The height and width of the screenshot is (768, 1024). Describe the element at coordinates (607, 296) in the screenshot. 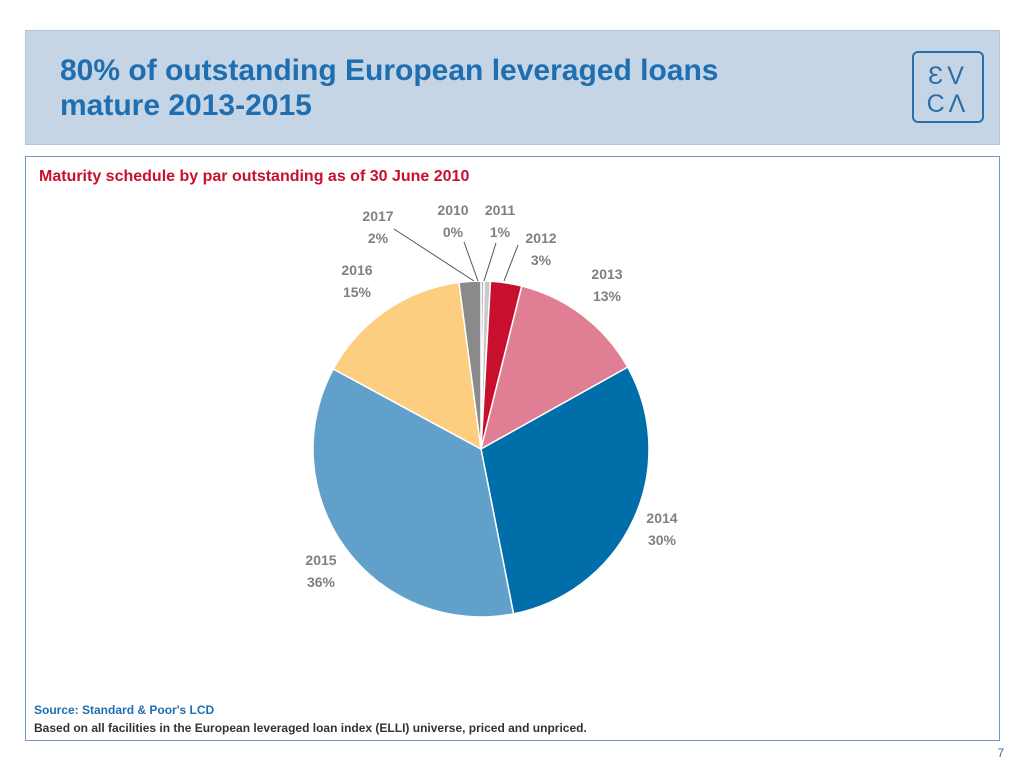

I see `slice-label-percent-2013: 13%` at that location.